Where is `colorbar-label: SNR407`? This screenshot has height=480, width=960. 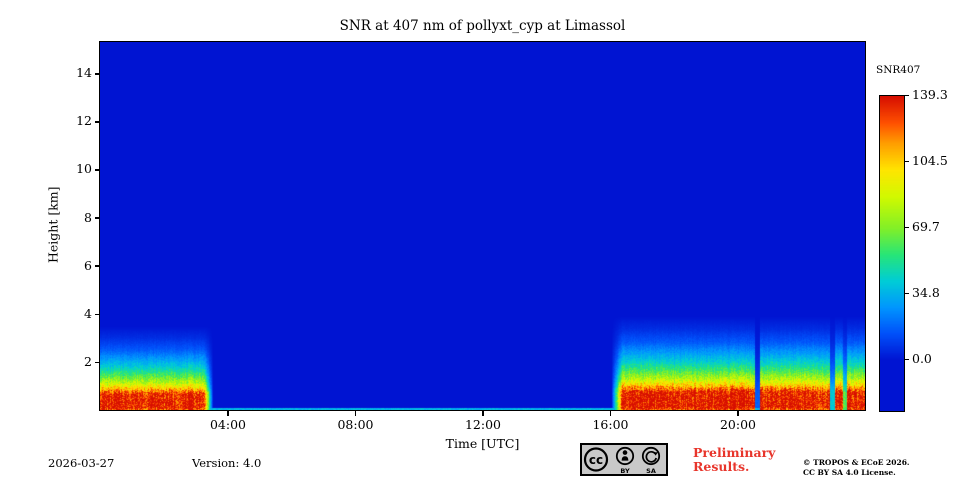 colorbar-label: SNR407 is located at coordinates (898, 70).